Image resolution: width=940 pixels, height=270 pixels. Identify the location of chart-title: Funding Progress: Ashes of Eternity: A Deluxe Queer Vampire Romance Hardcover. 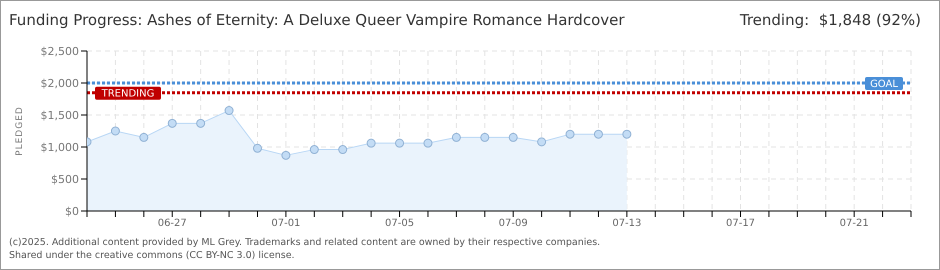
(317, 20).